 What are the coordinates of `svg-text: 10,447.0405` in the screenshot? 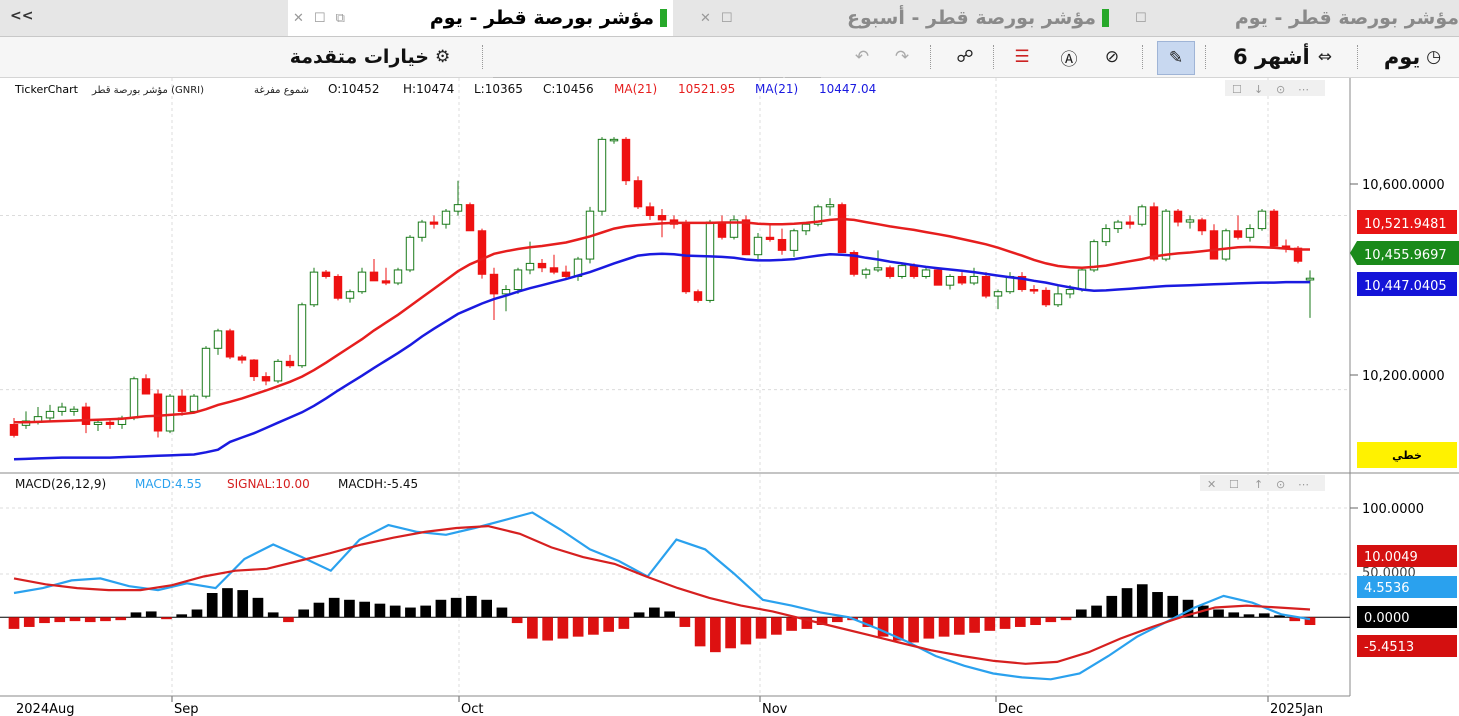 It's located at (1405, 286).